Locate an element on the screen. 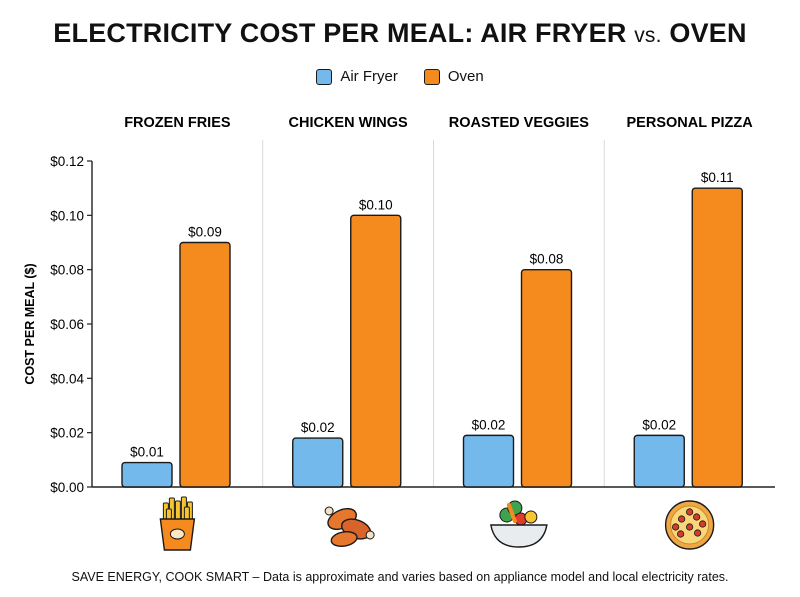  y-tick-label: $0.02 is located at coordinates (67, 433).